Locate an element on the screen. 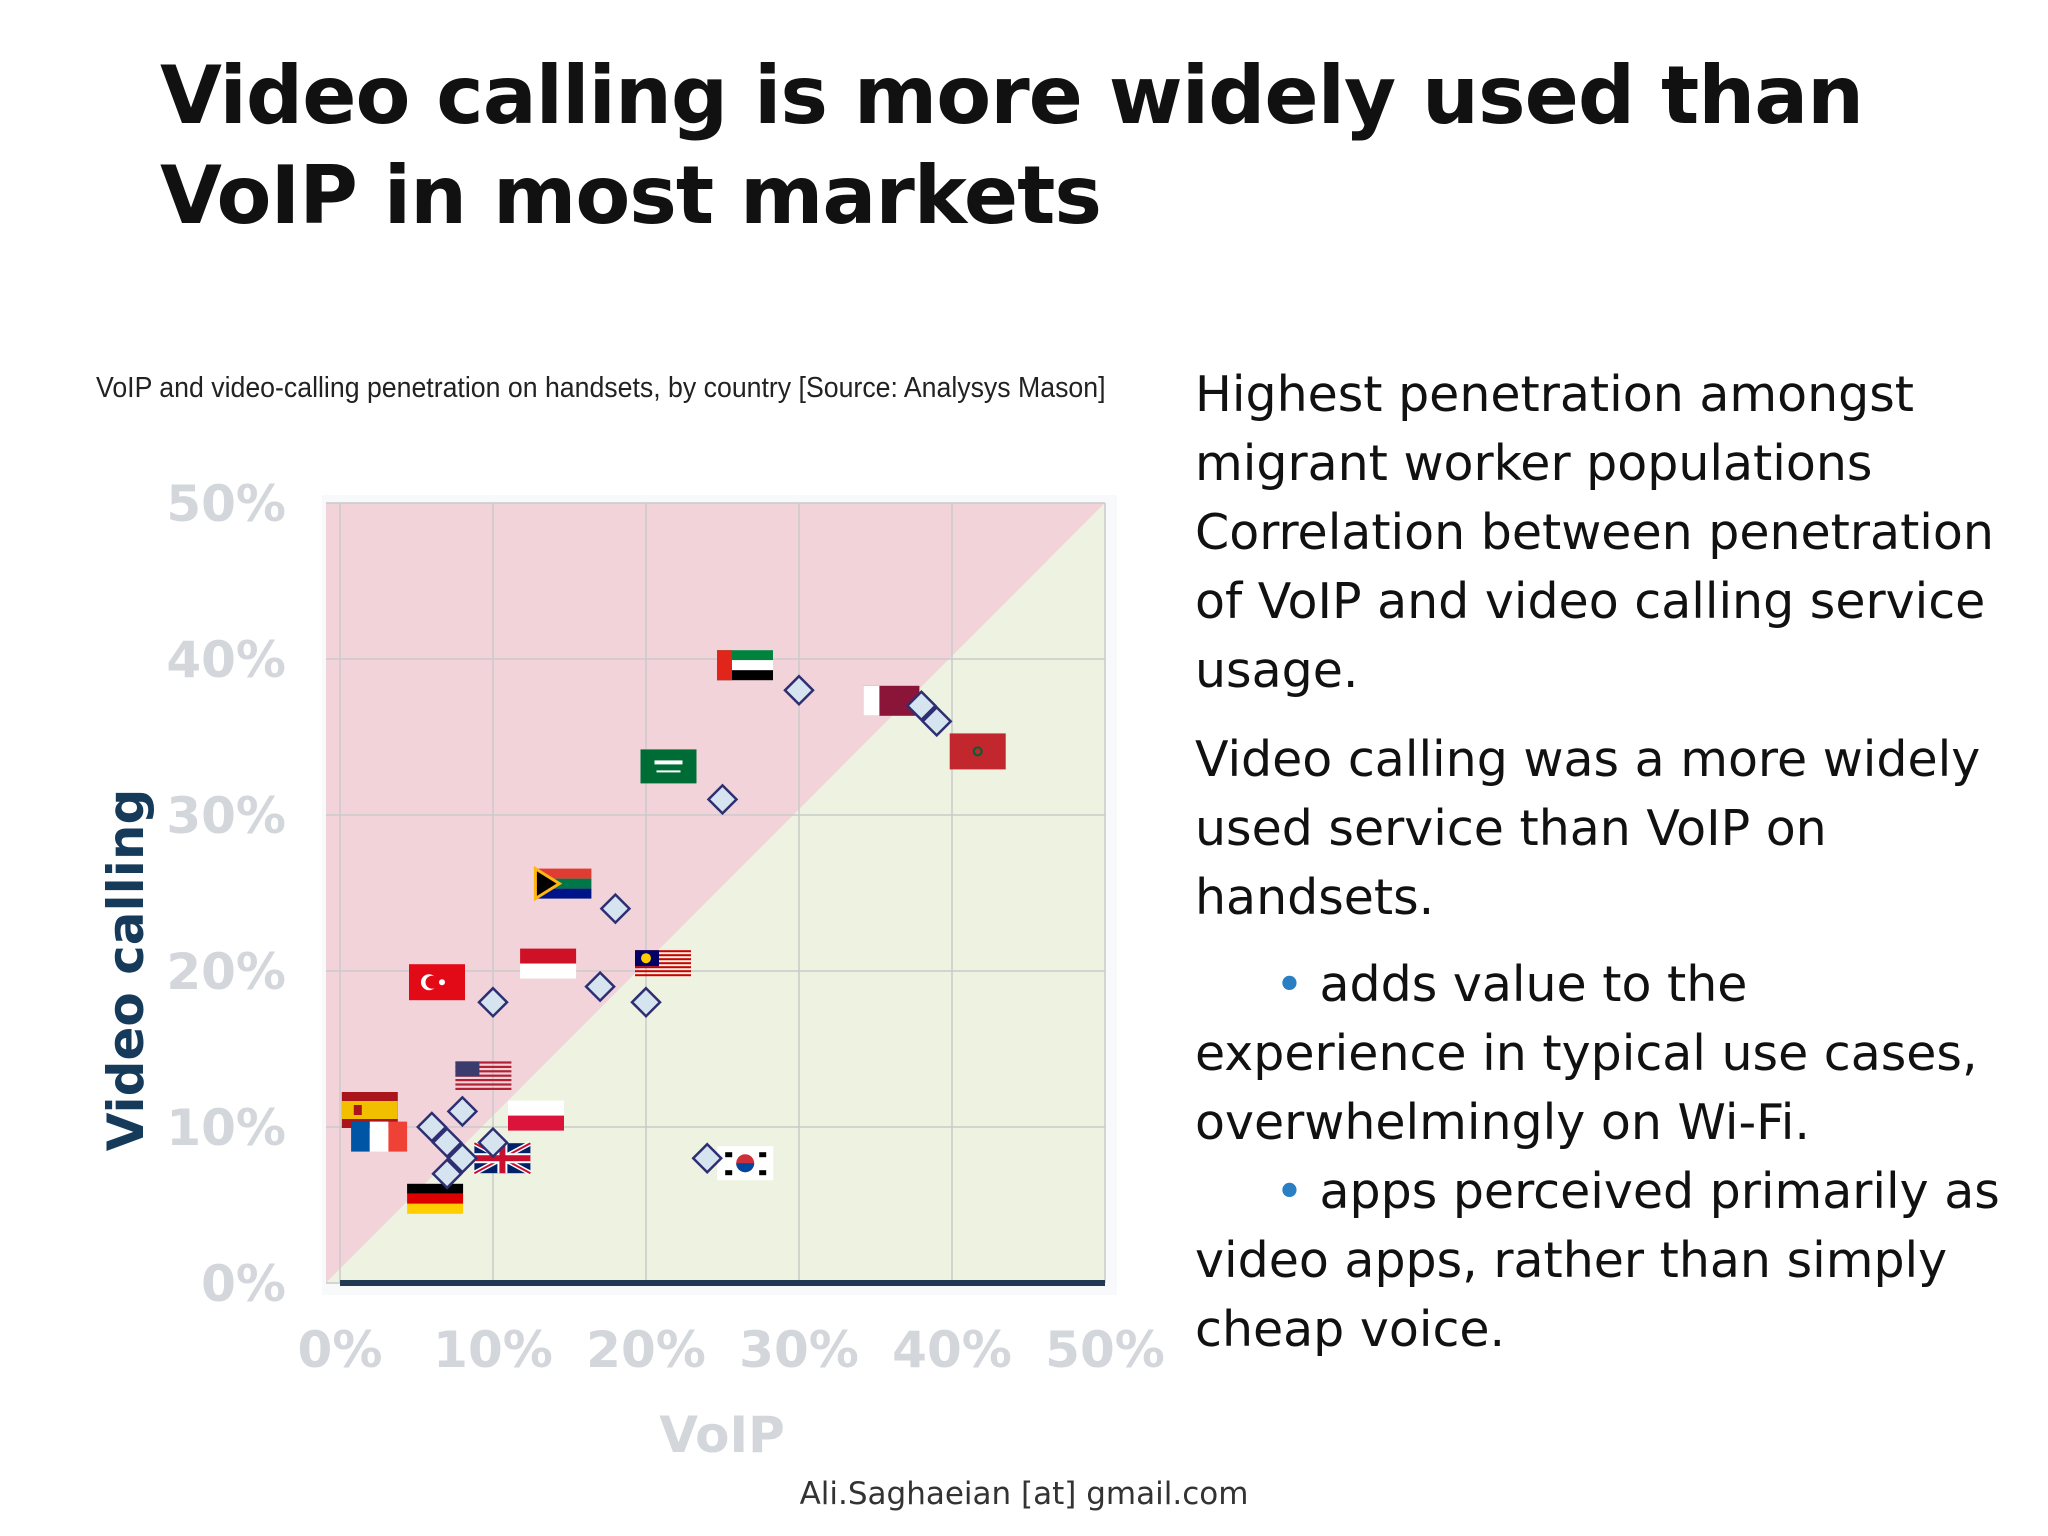  france-flag-icon is located at coordinates (379, 1136).